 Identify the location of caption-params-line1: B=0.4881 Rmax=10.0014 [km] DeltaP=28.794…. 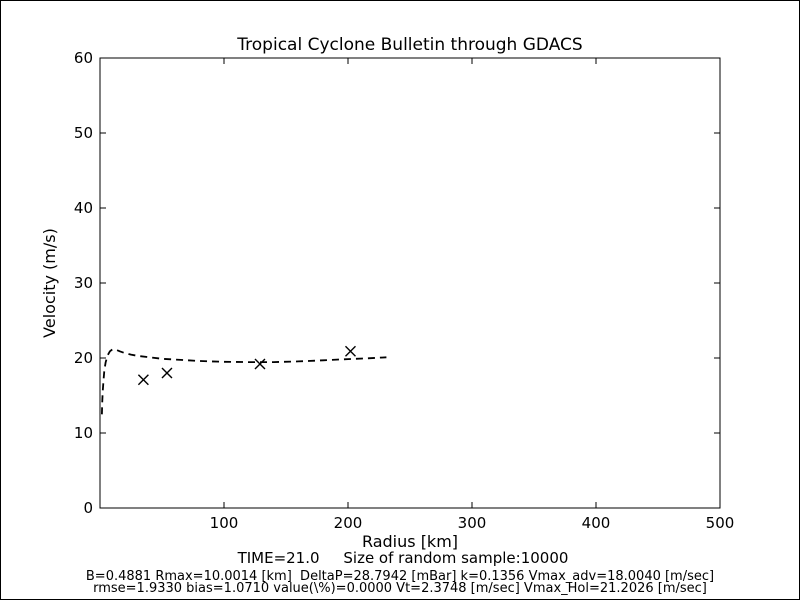
(400, 576).